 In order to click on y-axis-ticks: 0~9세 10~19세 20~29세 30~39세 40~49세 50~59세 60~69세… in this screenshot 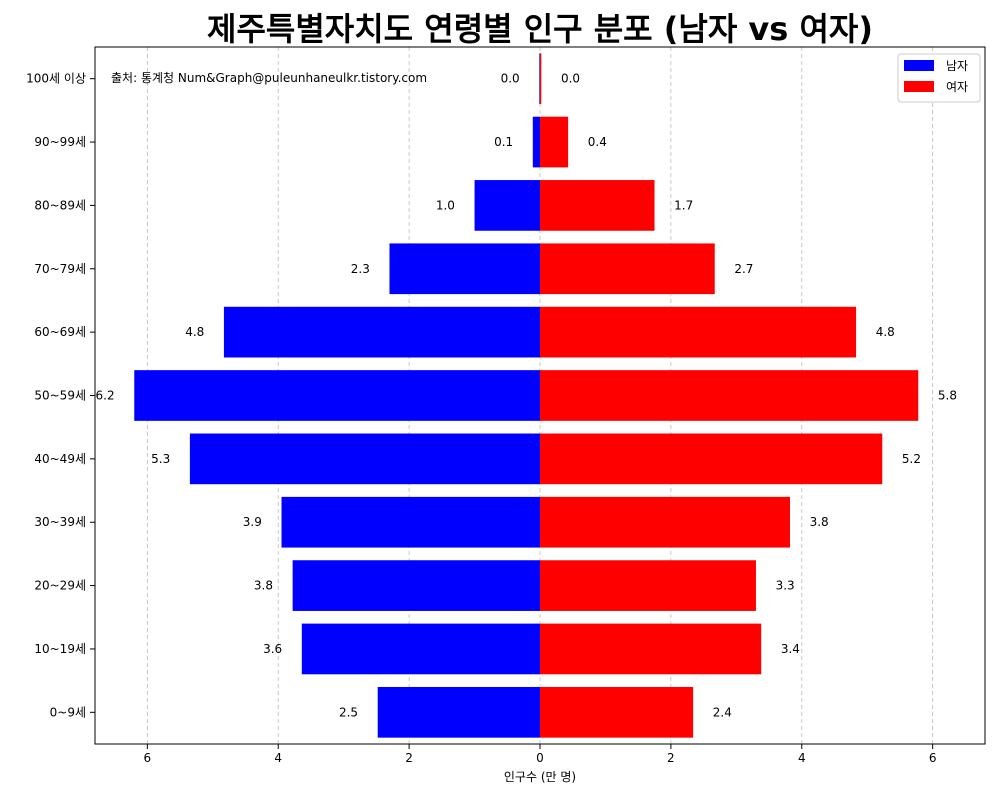, I will do `click(60, 395)`.